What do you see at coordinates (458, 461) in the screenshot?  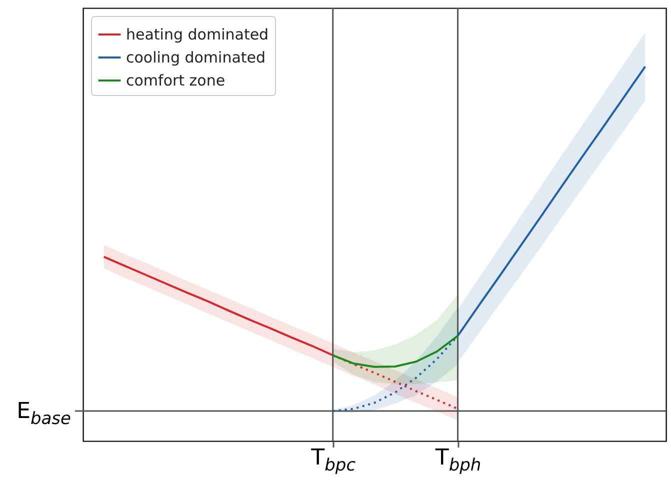 I see `x-tick-label: T$_{bph}$` at bounding box center [458, 461].